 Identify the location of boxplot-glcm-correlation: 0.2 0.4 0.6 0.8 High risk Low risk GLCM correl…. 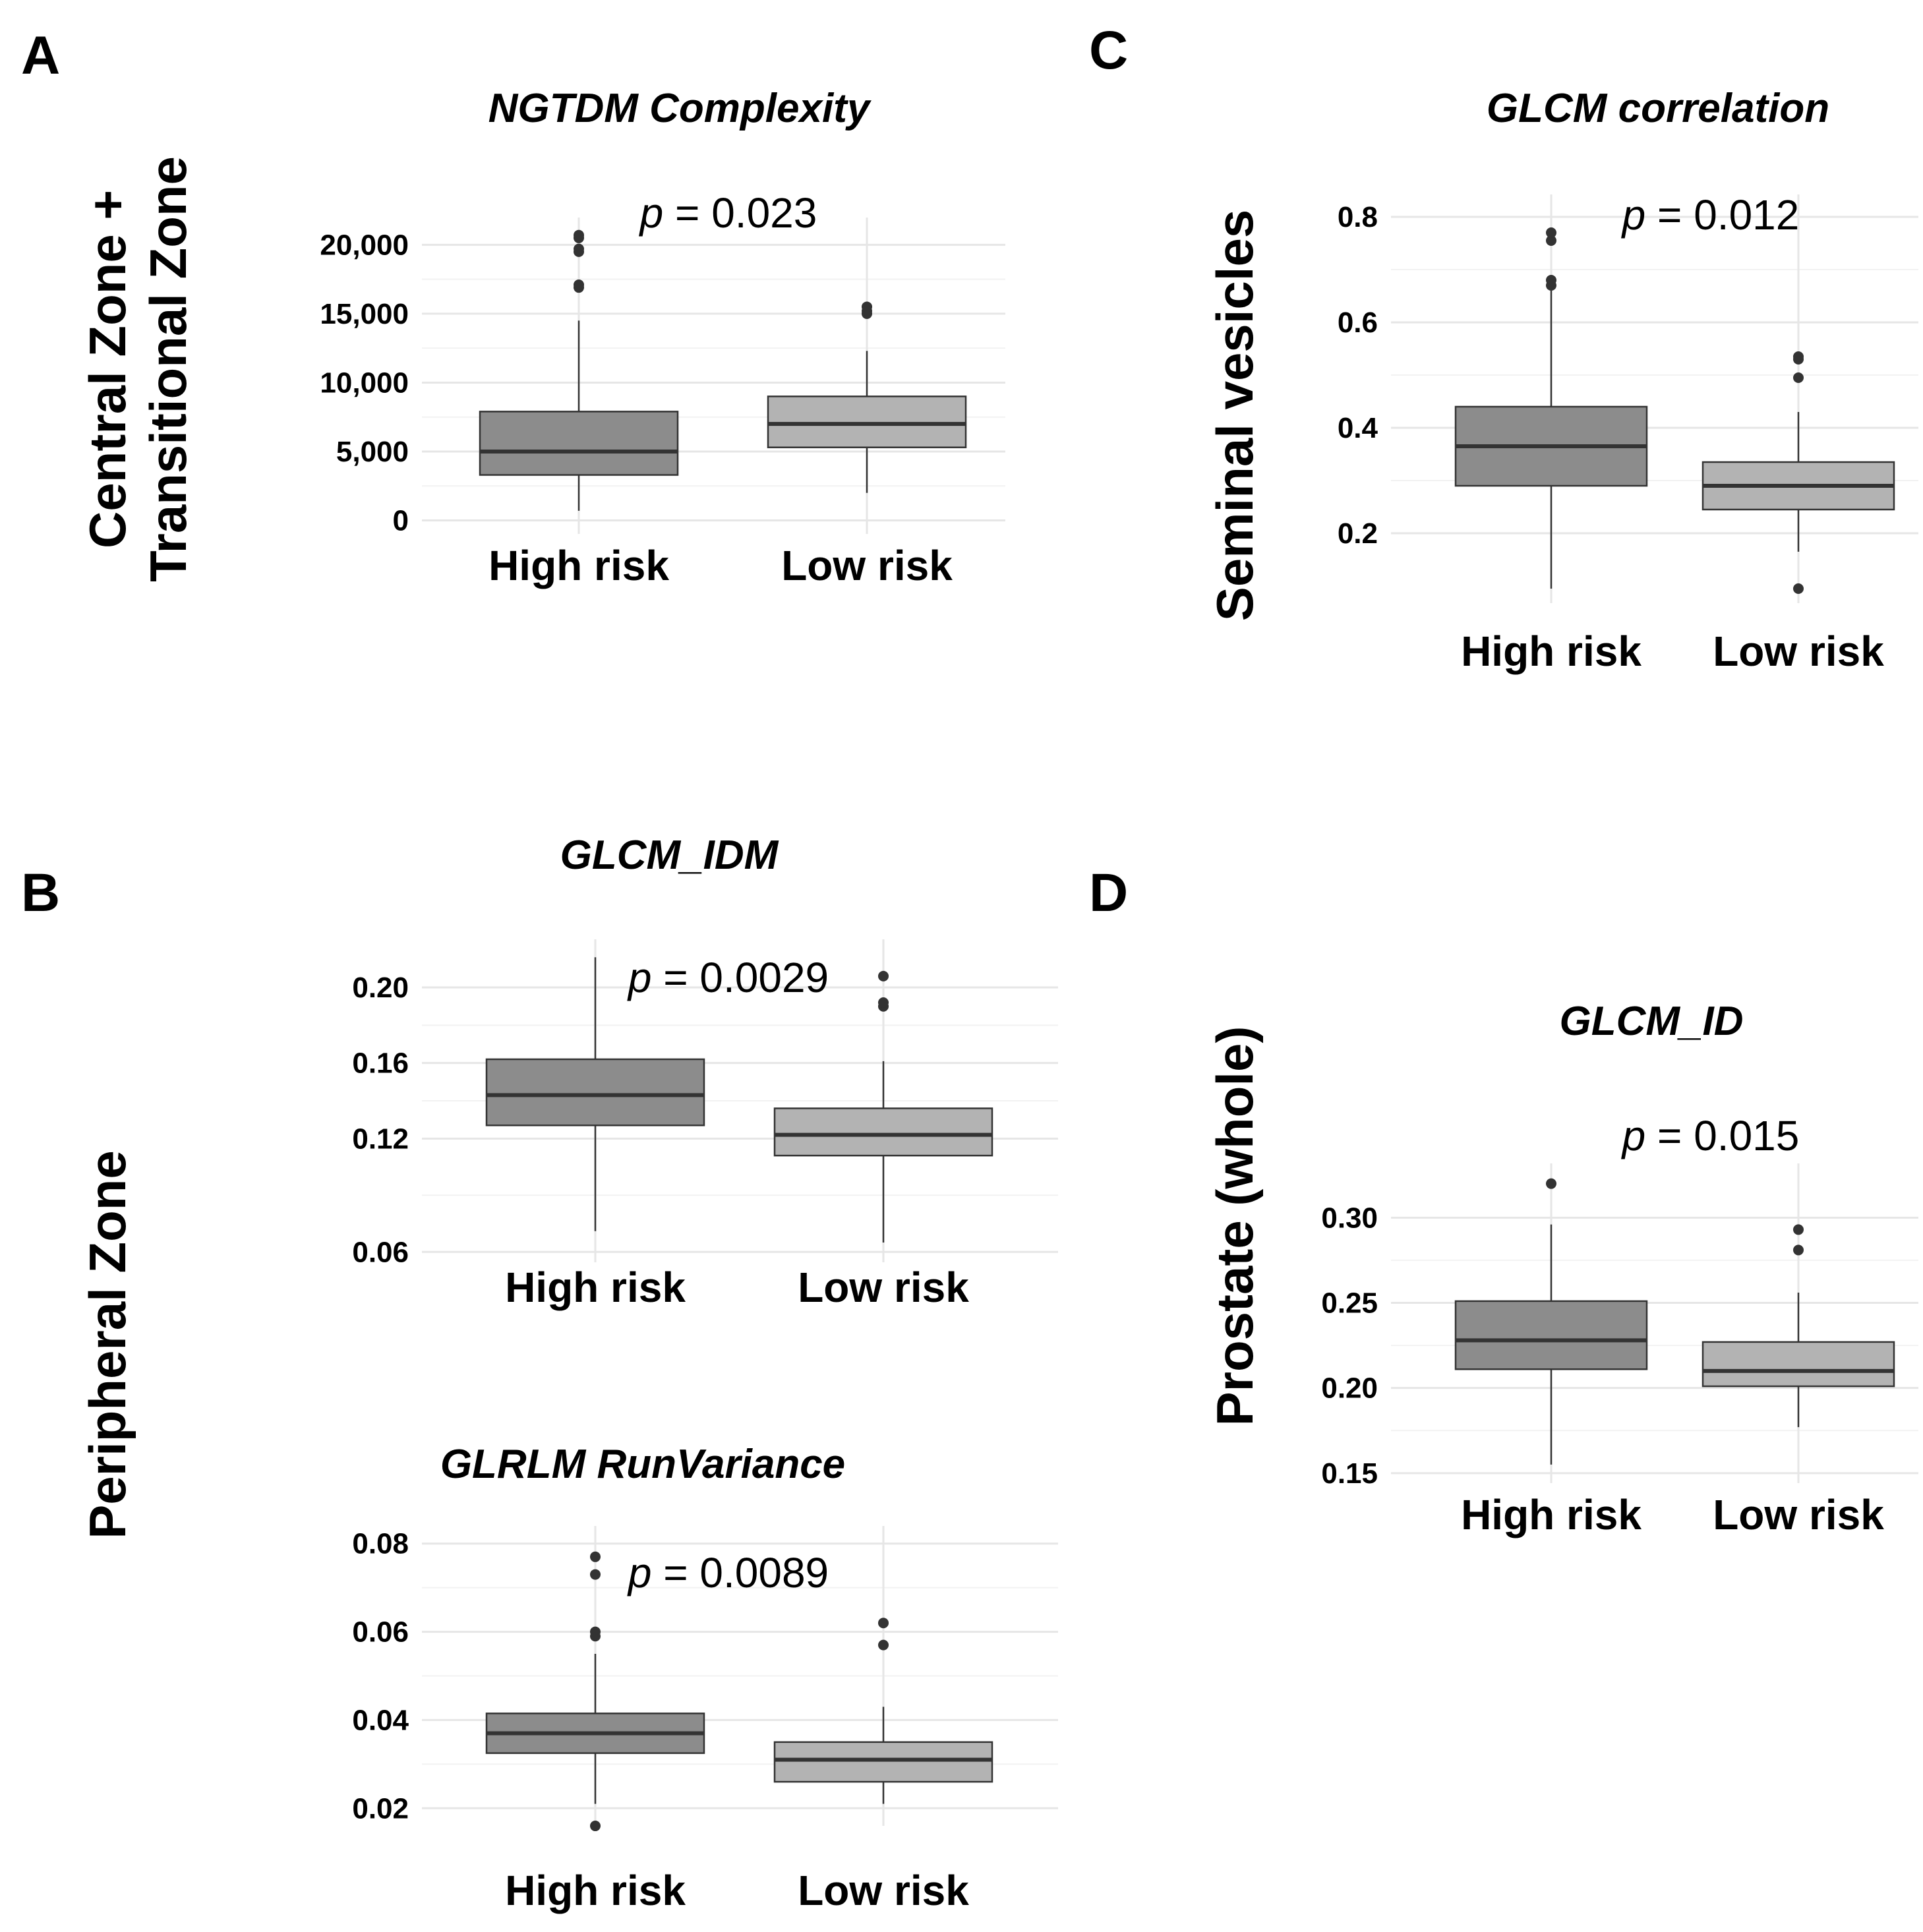
(1628, 380).